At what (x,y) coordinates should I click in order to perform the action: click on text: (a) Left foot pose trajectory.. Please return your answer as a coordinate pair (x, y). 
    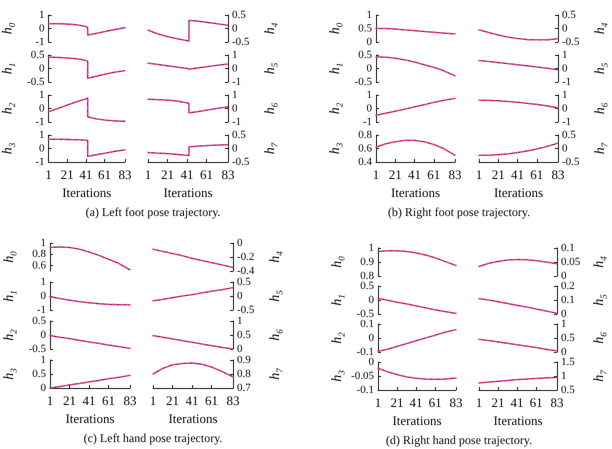
    Looking at the image, I should click on (153, 212).